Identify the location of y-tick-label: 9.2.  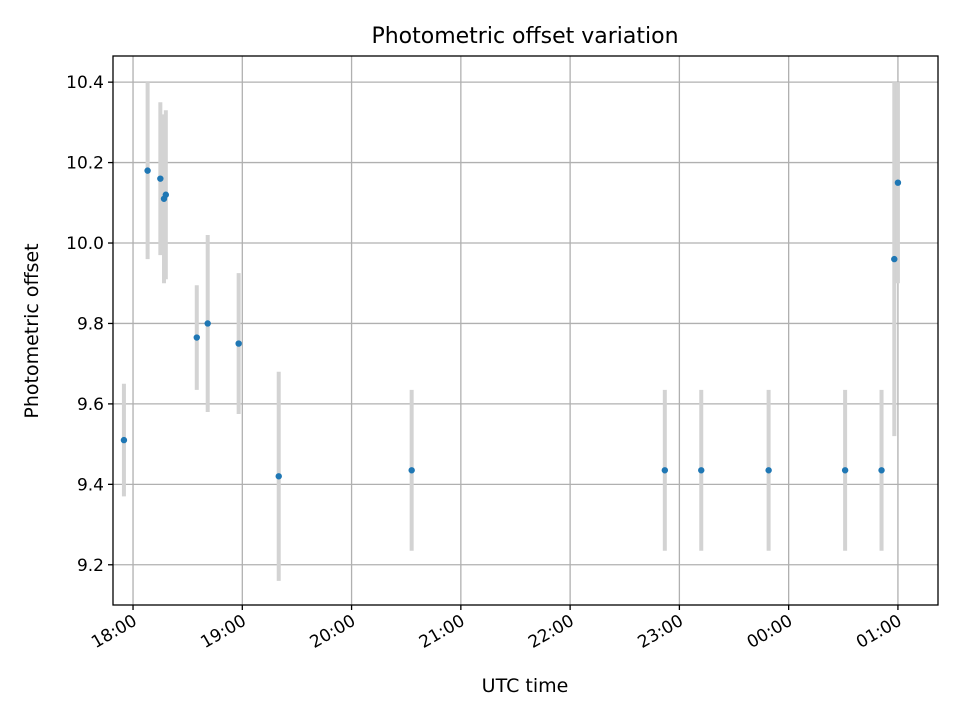
(90, 566).